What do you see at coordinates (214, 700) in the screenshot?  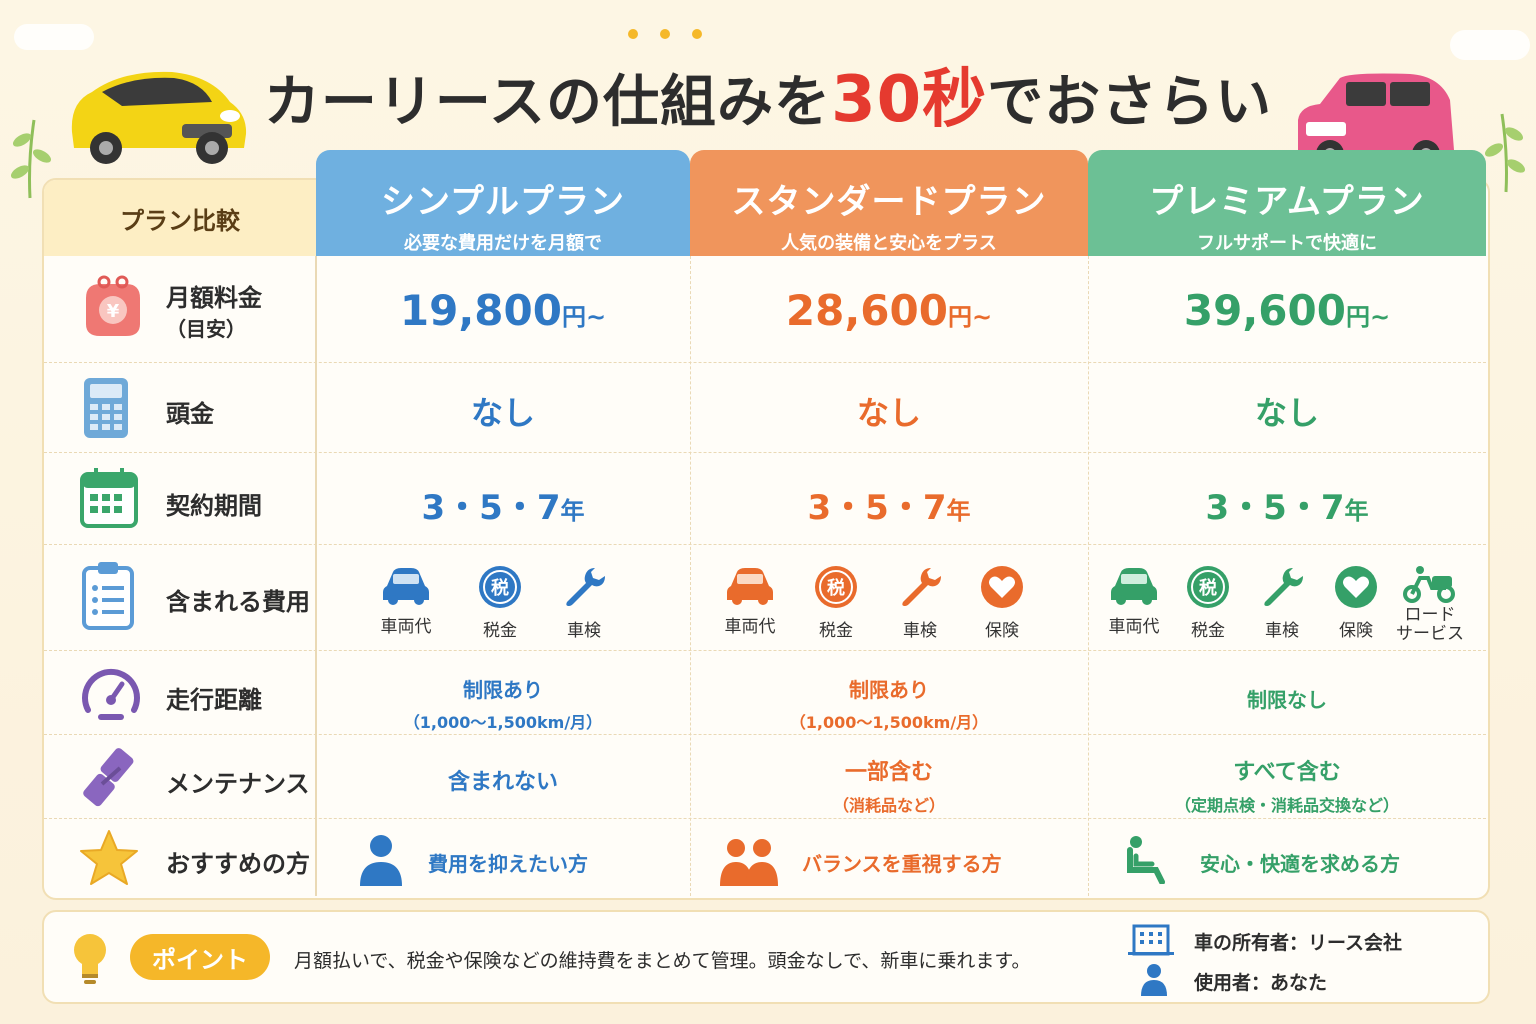 I see `row-label-mileage: 走行距離` at bounding box center [214, 700].